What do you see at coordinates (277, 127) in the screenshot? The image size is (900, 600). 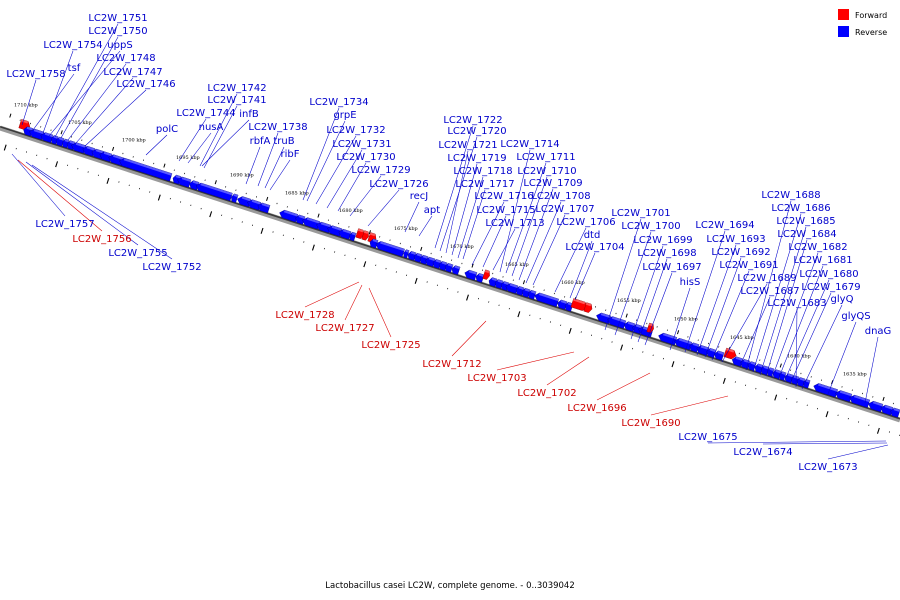 I see `gene-label: LC2W_1738` at bounding box center [277, 127].